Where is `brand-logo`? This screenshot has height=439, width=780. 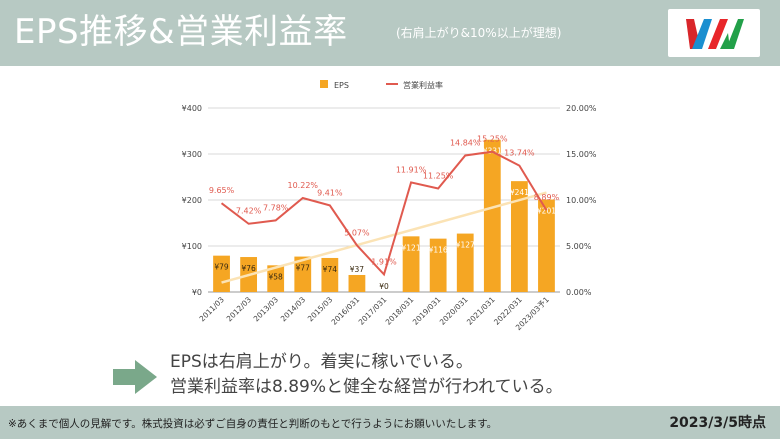 brand-logo is located at coordinates (714, 33).